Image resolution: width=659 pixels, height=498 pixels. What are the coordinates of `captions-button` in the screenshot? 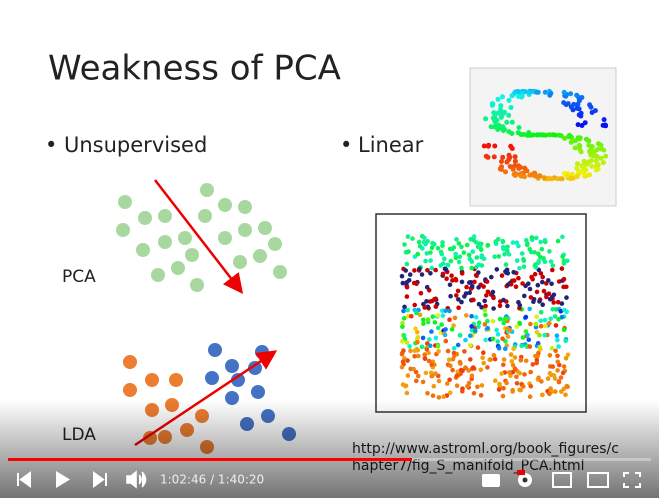 It's located at (491, 480).